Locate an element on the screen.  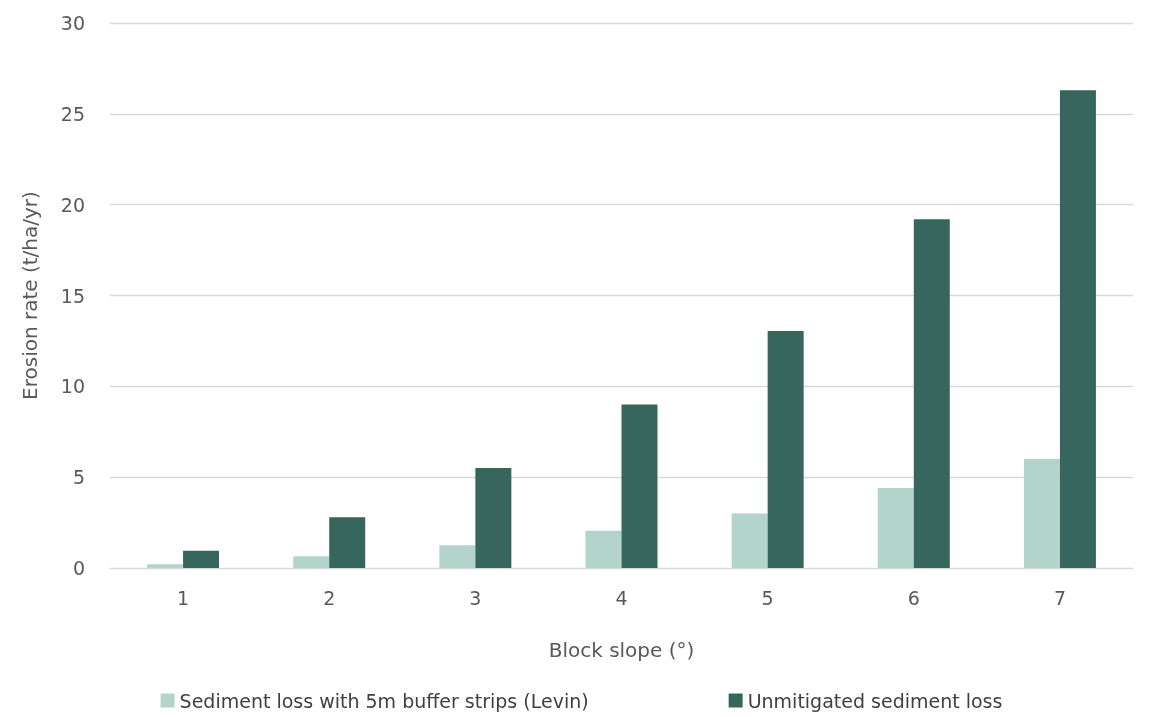
x-tick-label: 6 is located at coordinates (913, 597).